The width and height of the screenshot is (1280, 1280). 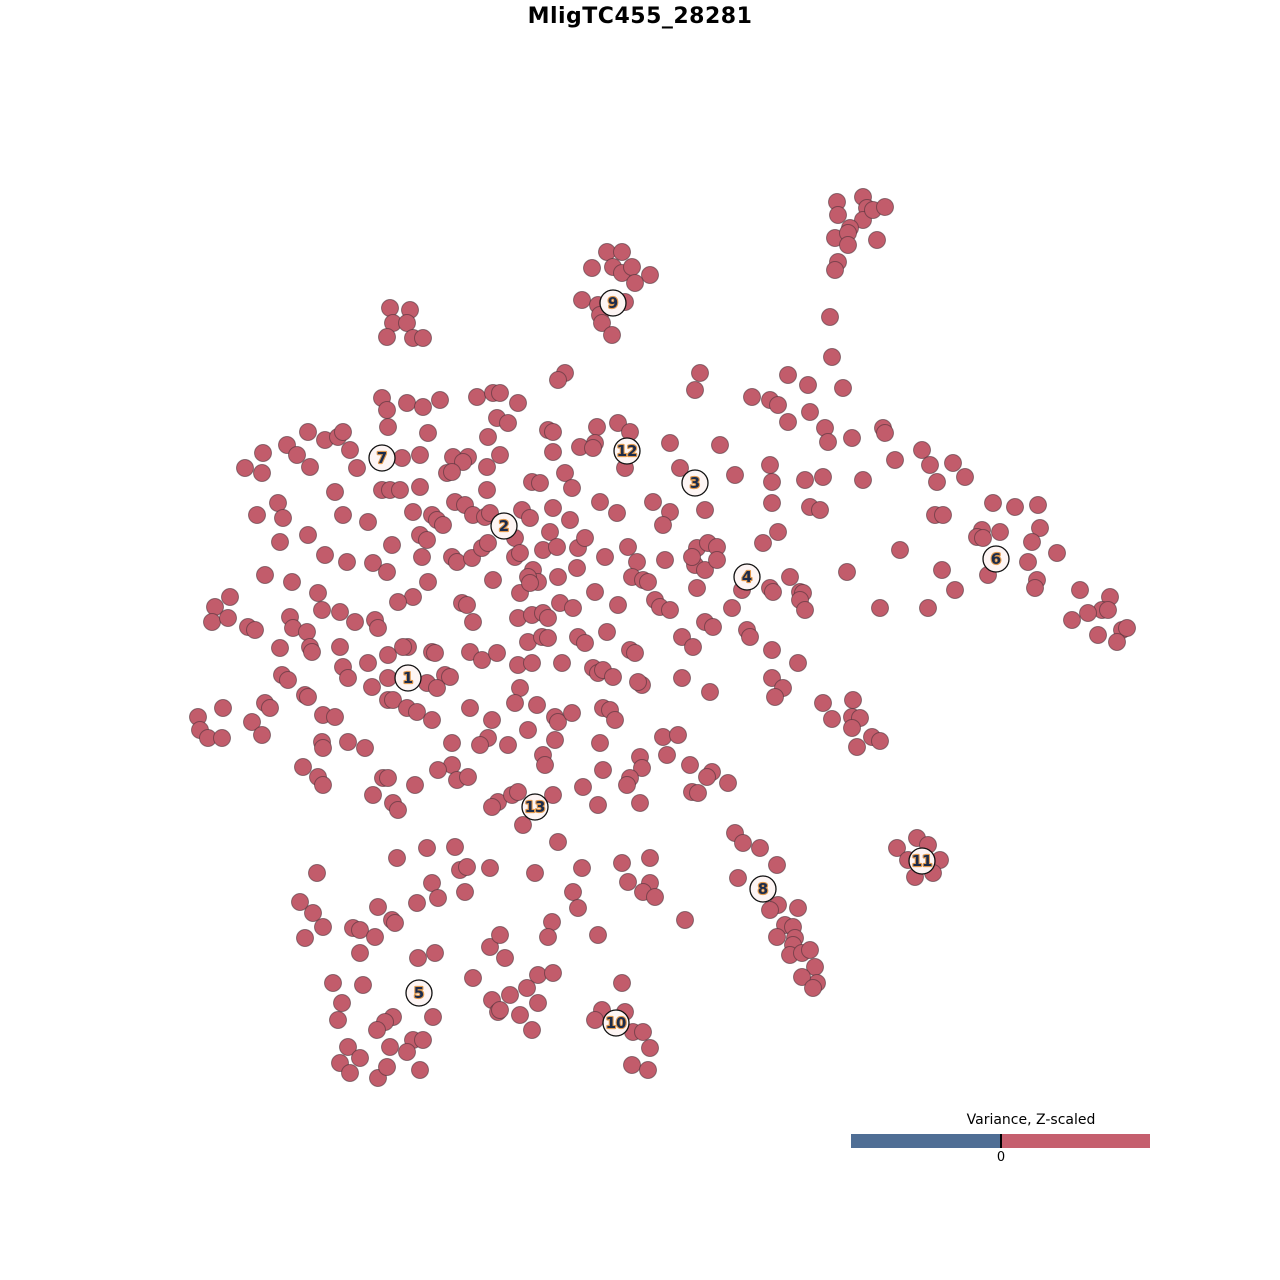 What do you see at coordinates (613, 303) in the screenshot?
I see `cluster-label-text: 9` at bounding box center [613, 303].